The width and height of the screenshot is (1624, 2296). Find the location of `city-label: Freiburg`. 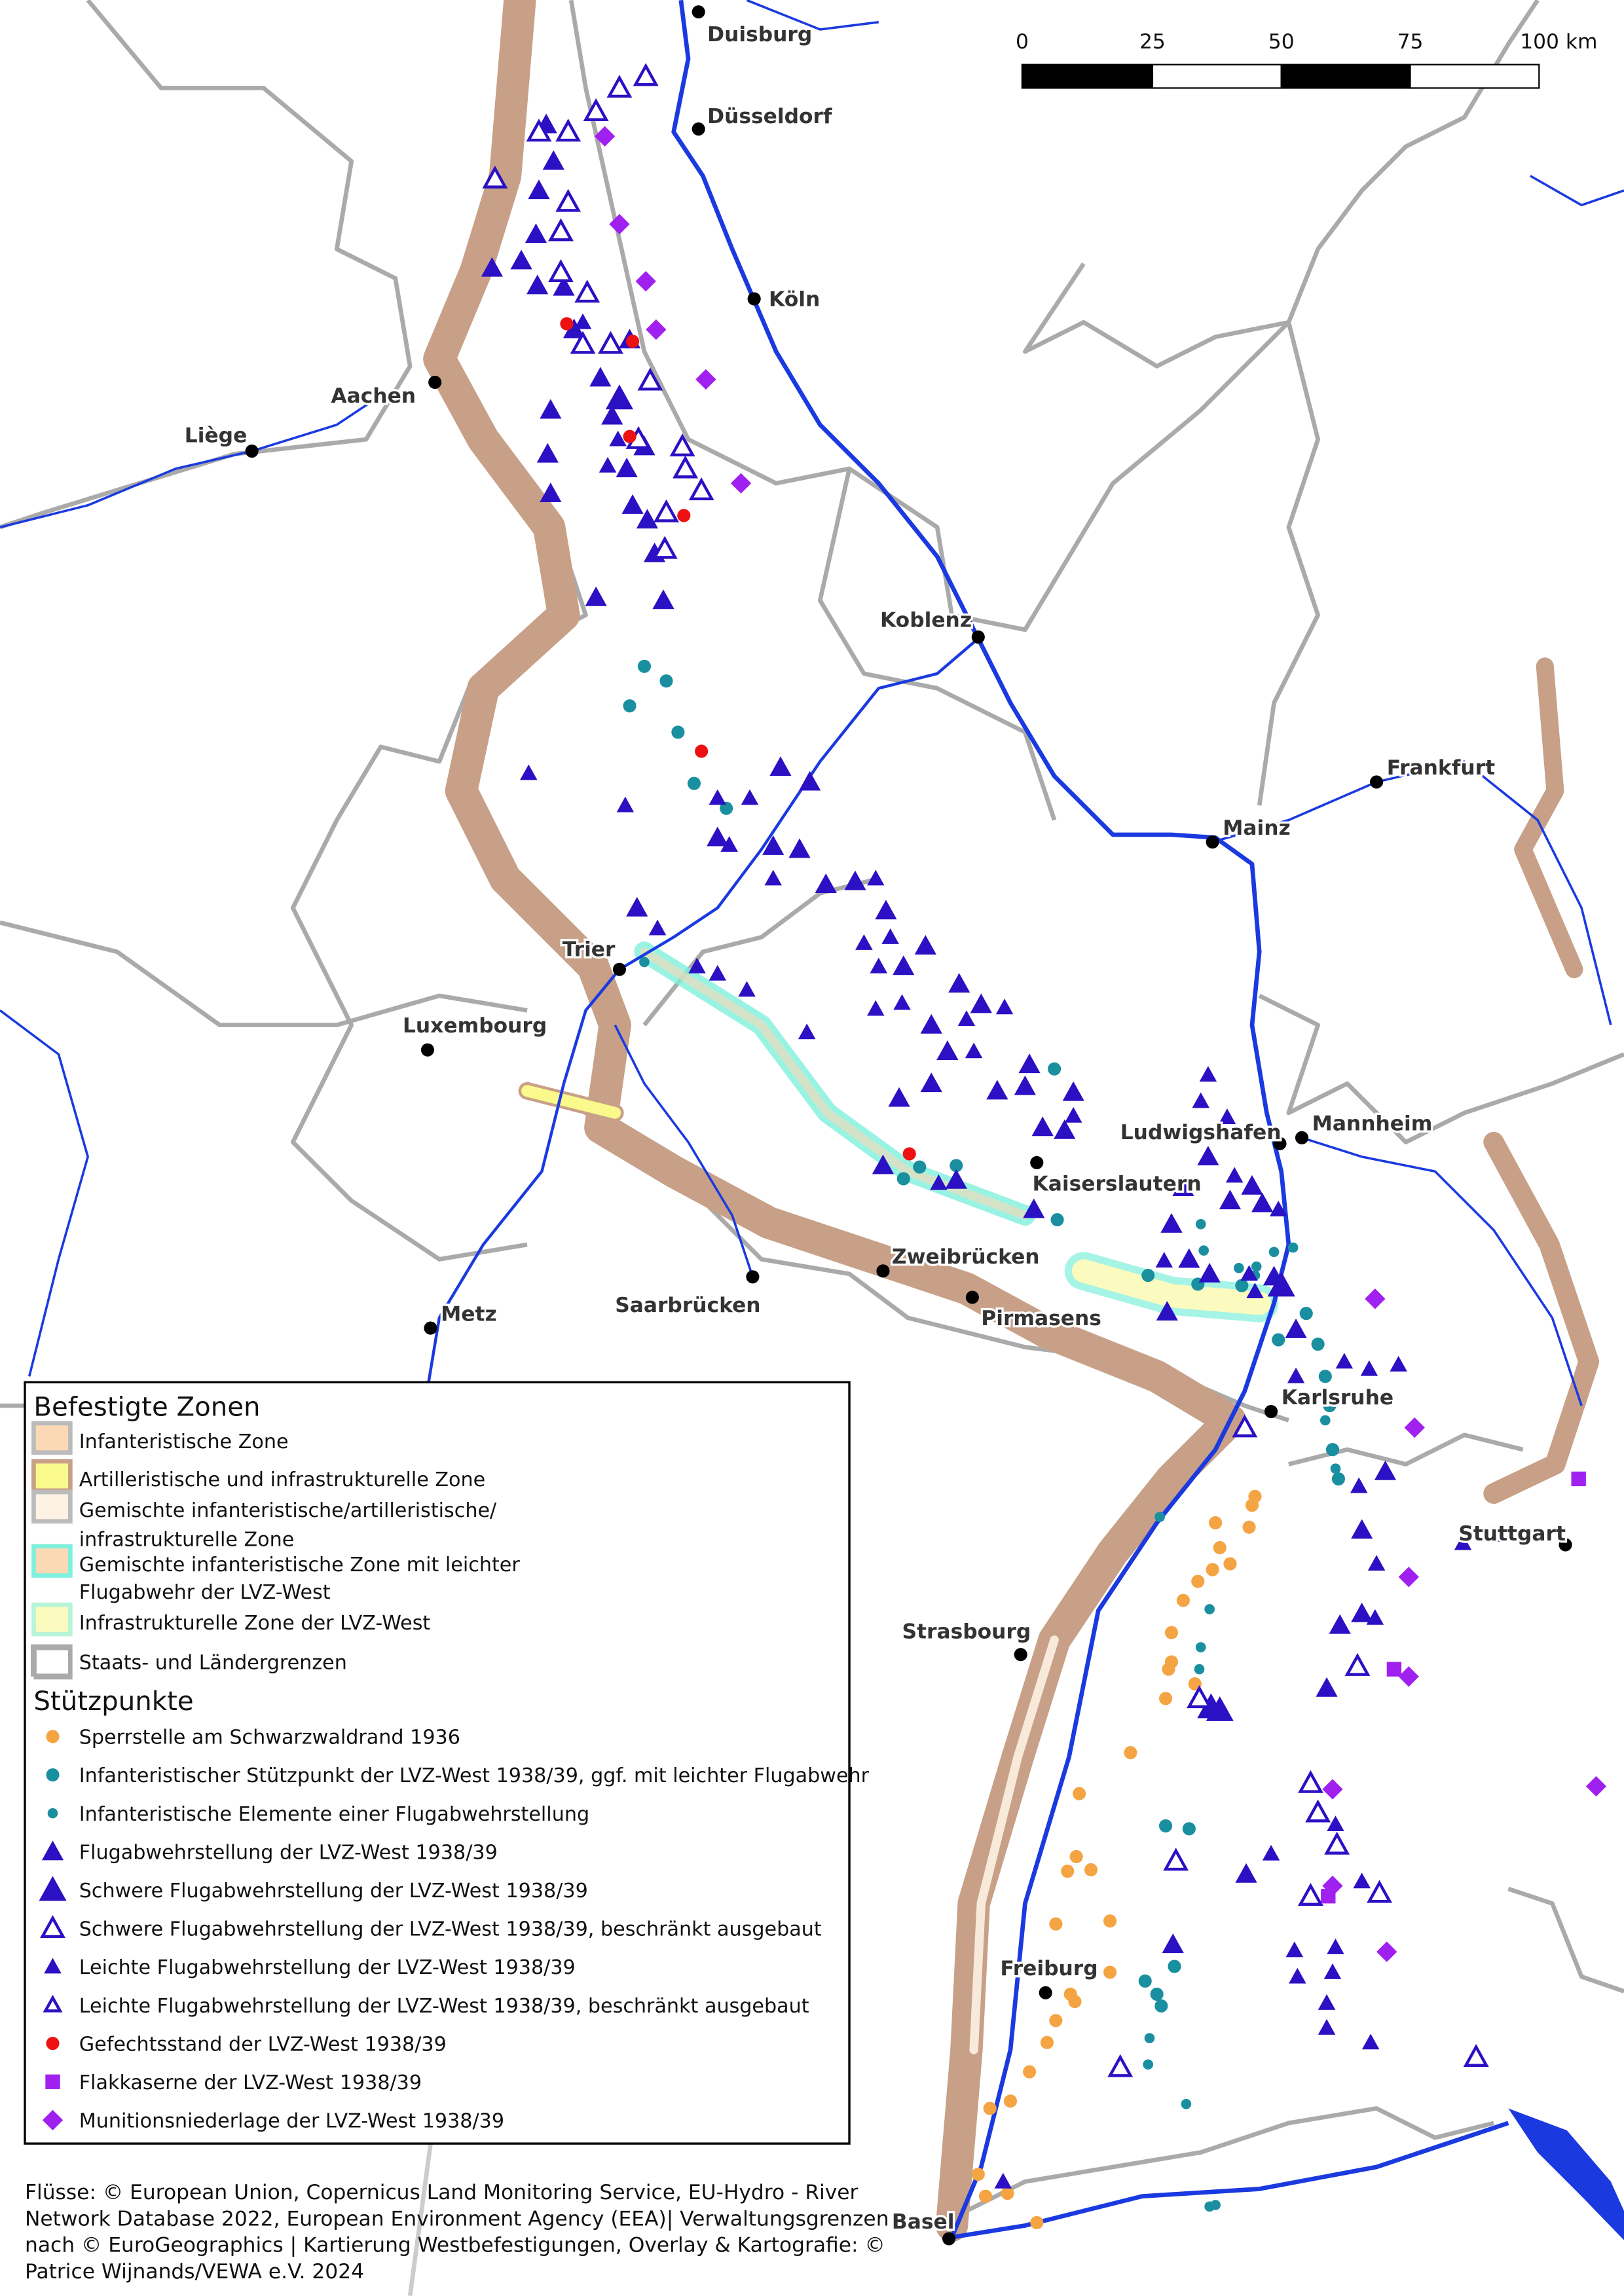

city-label: Freiburg is located at coordinates (1049, 1968).